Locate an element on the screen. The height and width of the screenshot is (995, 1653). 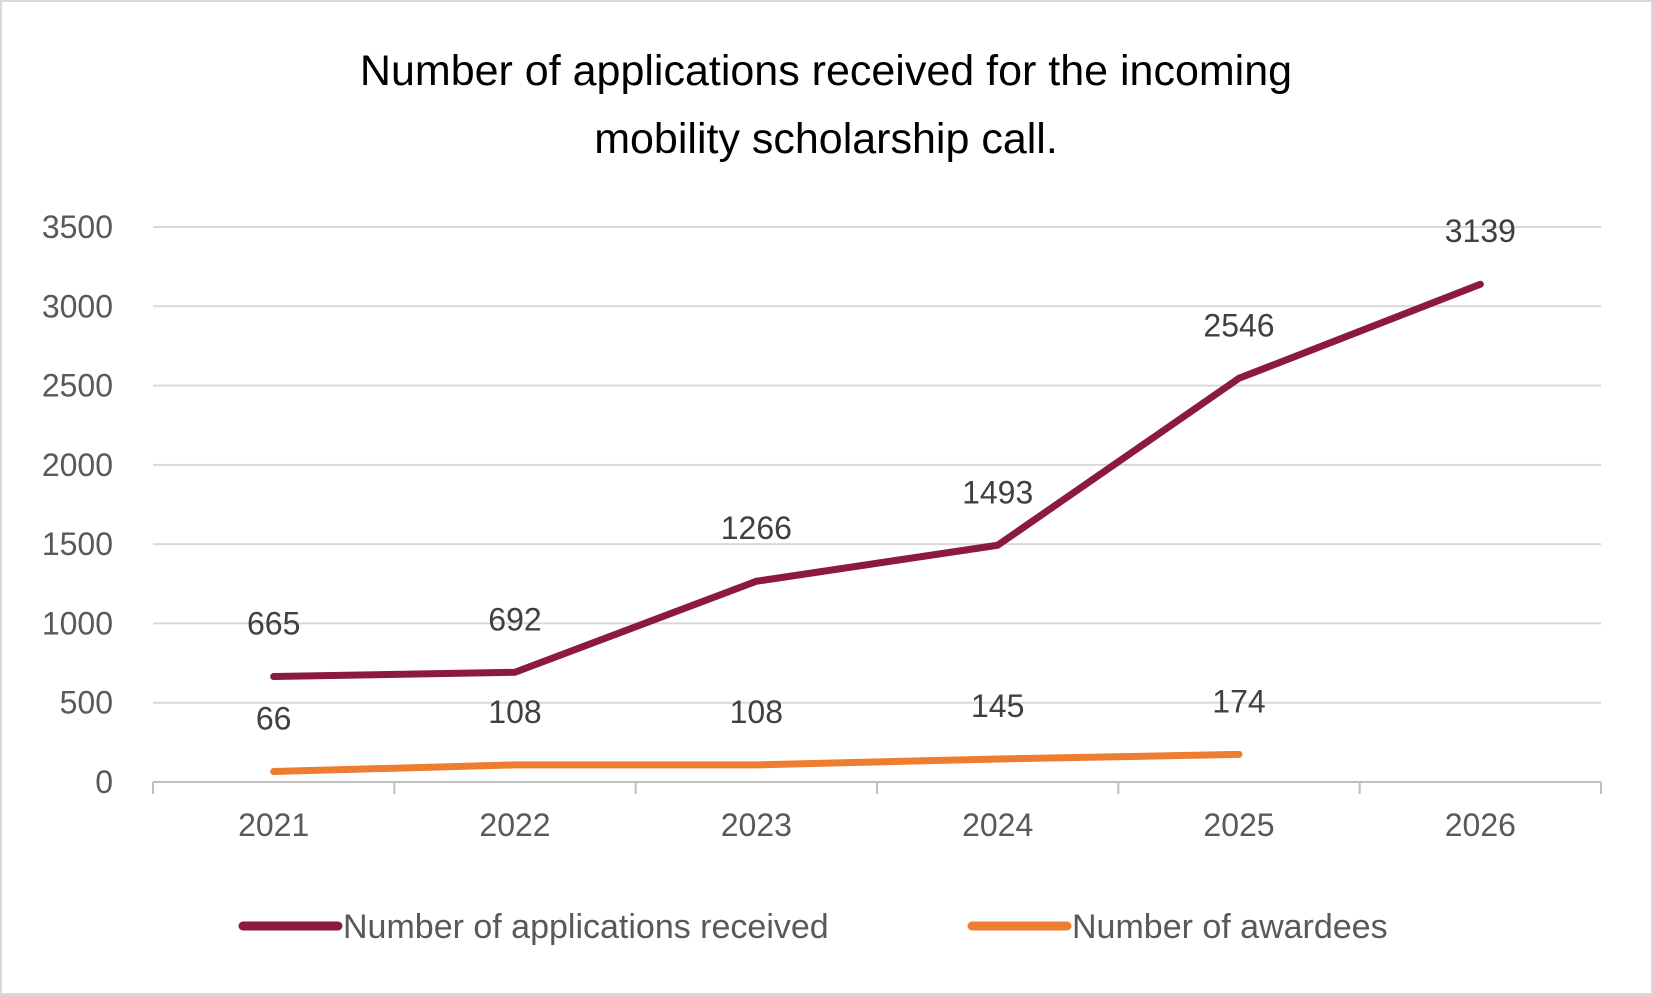
x-tick-label: 2021 is located at coordinates (273, 825).